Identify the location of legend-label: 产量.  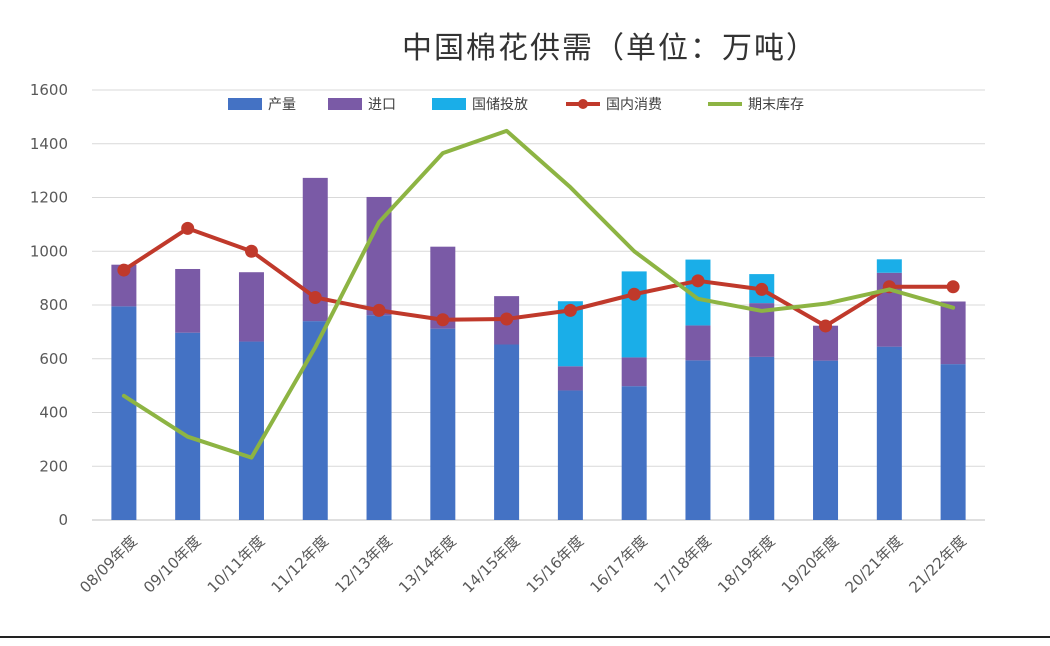
(282, 105).